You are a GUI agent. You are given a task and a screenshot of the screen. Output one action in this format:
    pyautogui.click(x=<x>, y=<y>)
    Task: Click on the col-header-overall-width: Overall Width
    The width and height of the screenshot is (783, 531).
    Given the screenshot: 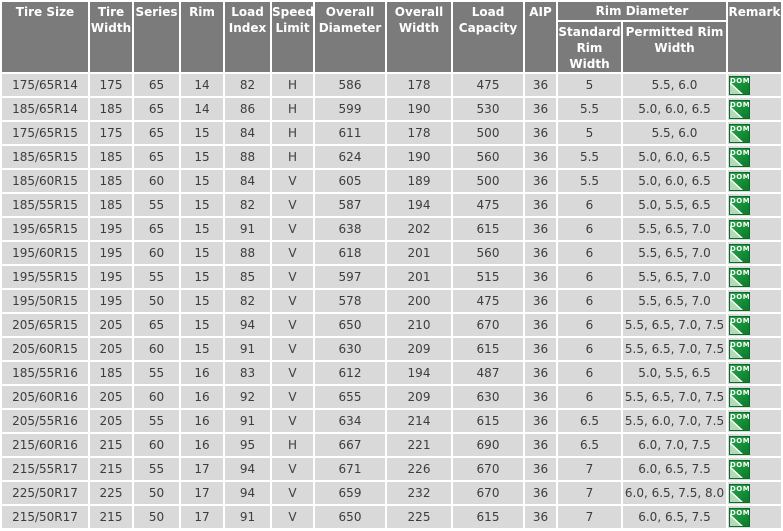 What is the action you would take?
    pyautogui.click(x=419, y=37)
    